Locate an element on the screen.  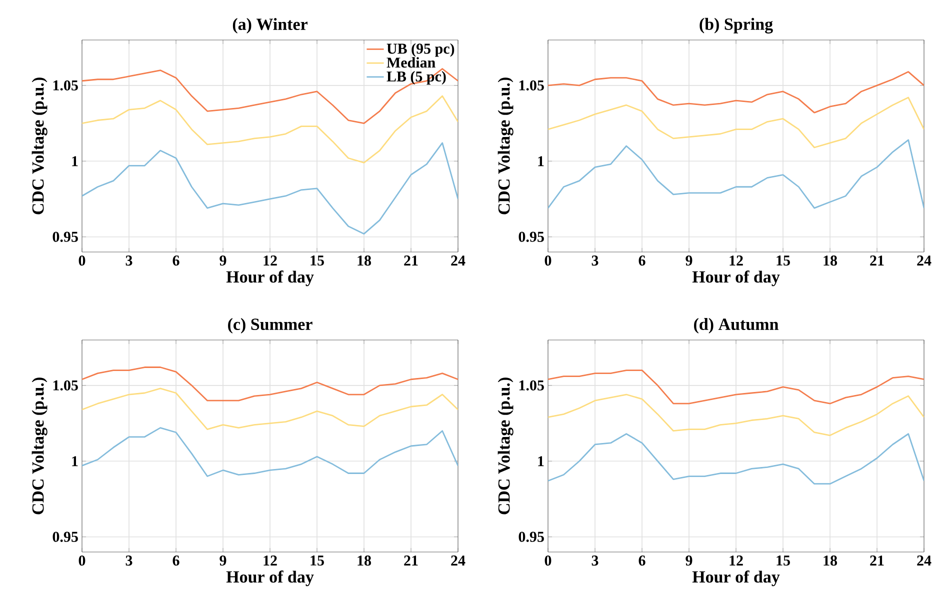
legend-label: Median is located at coordinates (411, 62).